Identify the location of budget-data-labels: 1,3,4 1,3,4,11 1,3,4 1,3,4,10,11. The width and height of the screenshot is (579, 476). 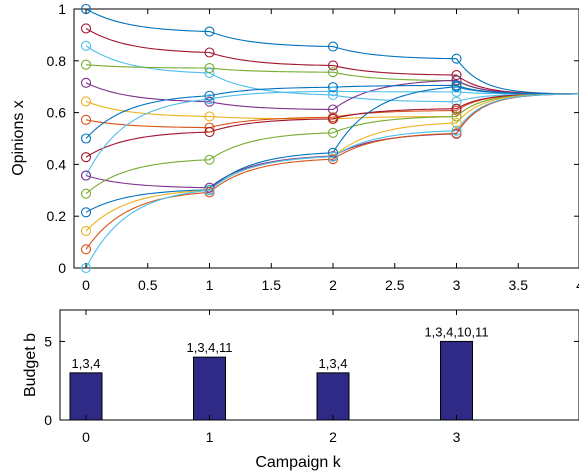
(280, 347).